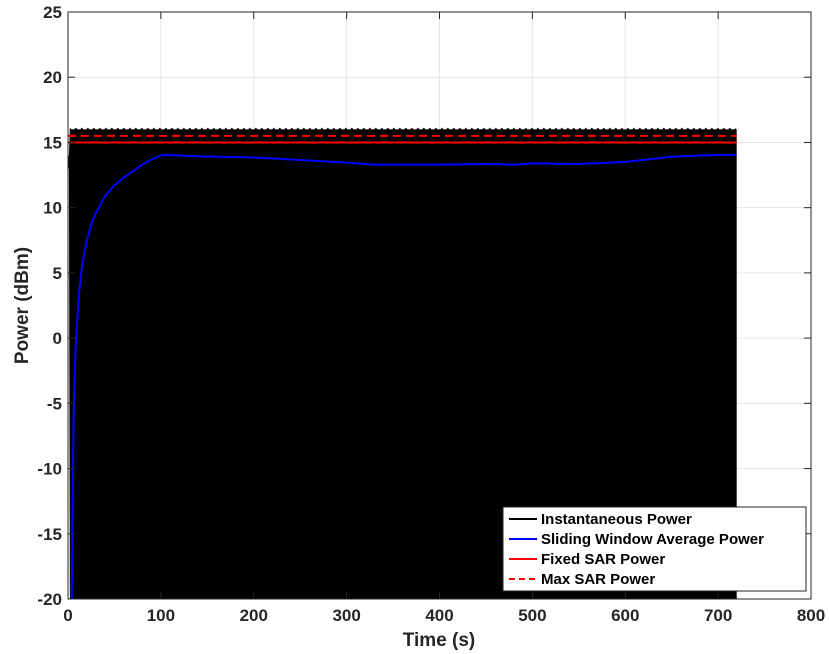 This screenshot has height=654, width=829. I want to click on x-tick-label: 100, so click(161, 615).